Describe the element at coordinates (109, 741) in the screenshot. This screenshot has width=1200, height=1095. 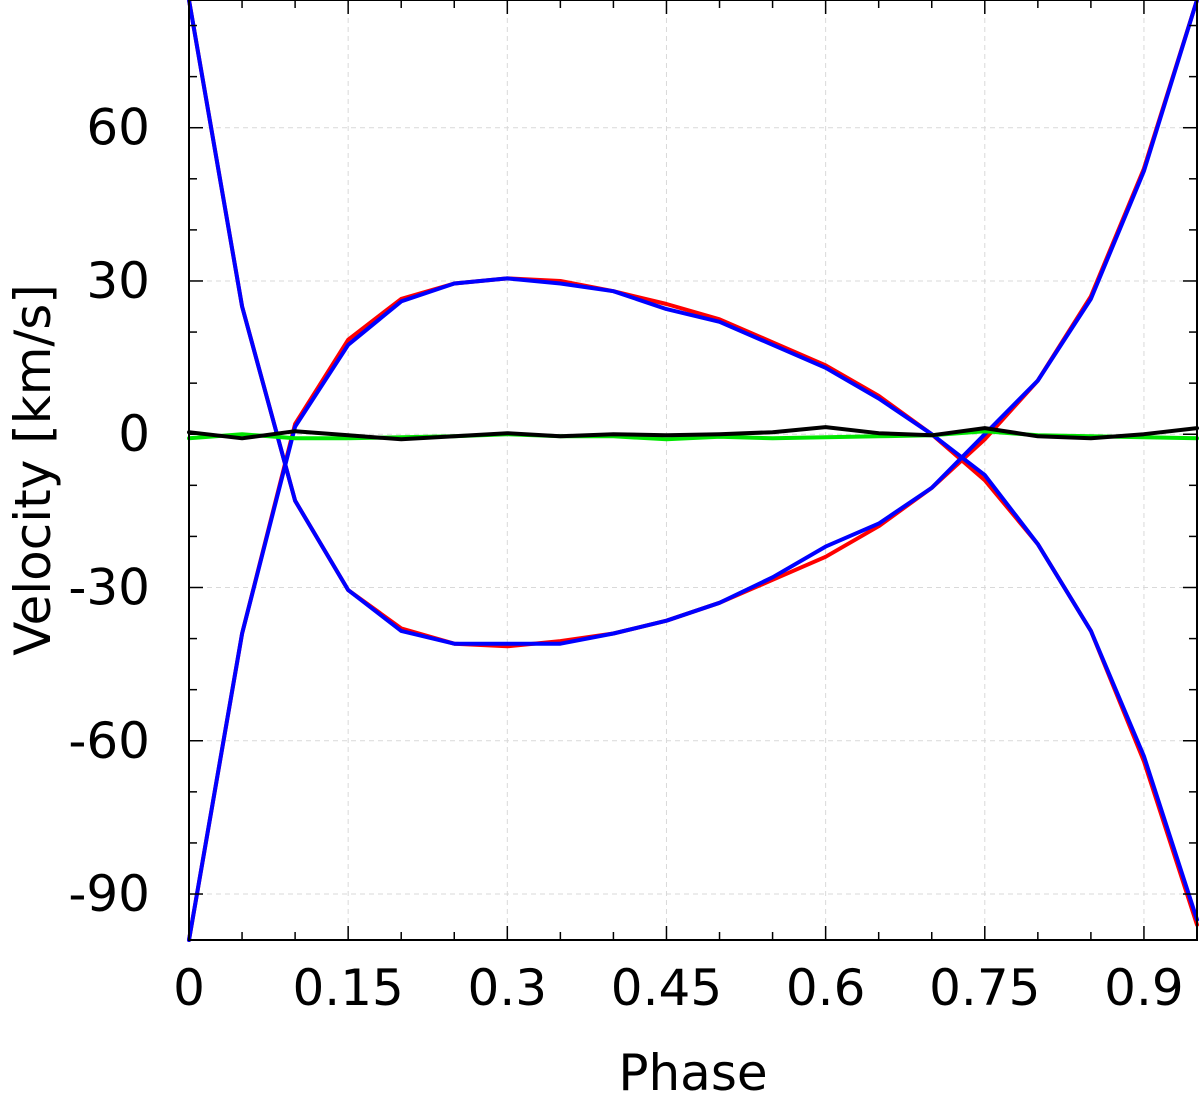
I see `y-tick-label: -60` at that location.